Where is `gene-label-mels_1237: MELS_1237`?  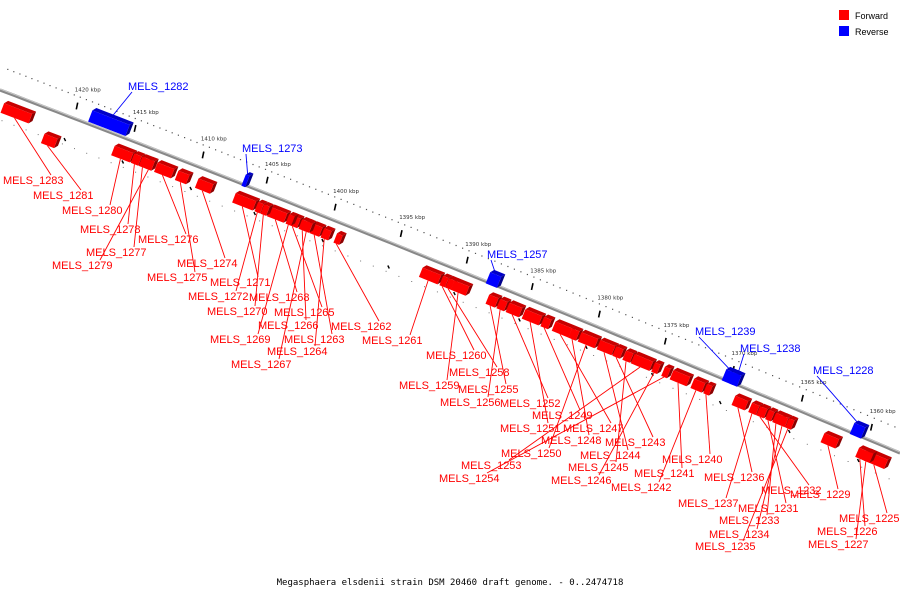
gene-label-mels_1237: MELS_1237 is located at coordinates (708, 504).